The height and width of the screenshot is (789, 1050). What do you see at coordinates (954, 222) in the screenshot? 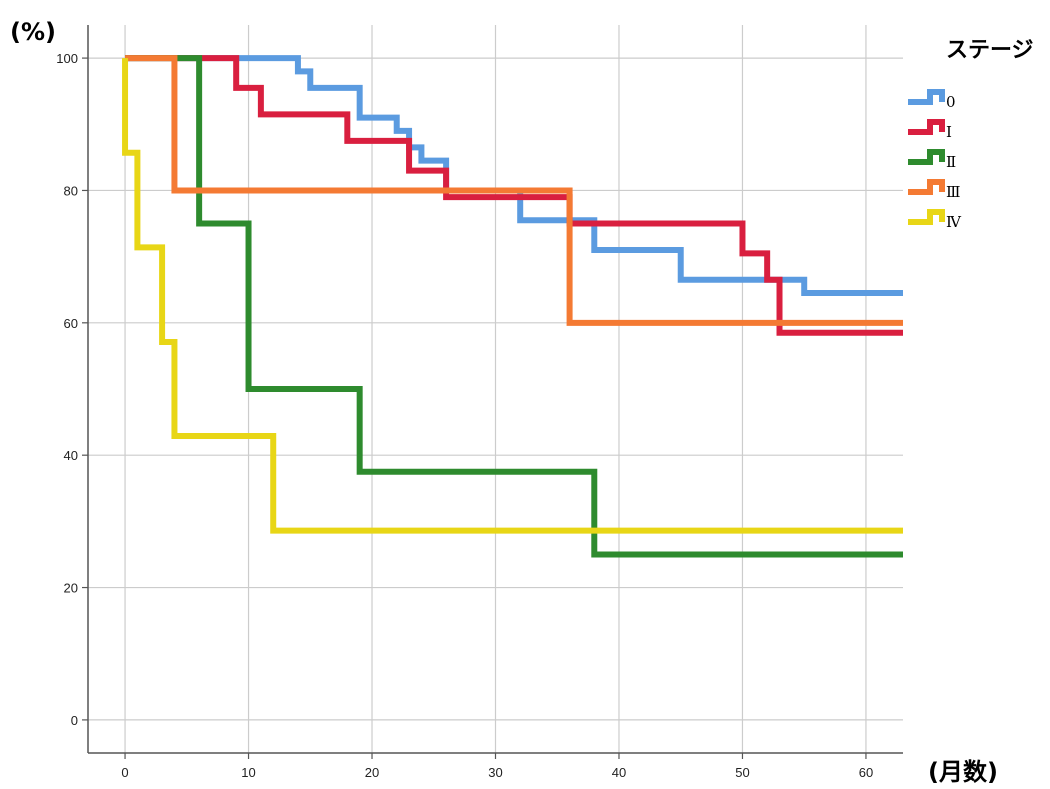
I see `legend-label-4: Ⅳ` at bounding box center [954, 222].